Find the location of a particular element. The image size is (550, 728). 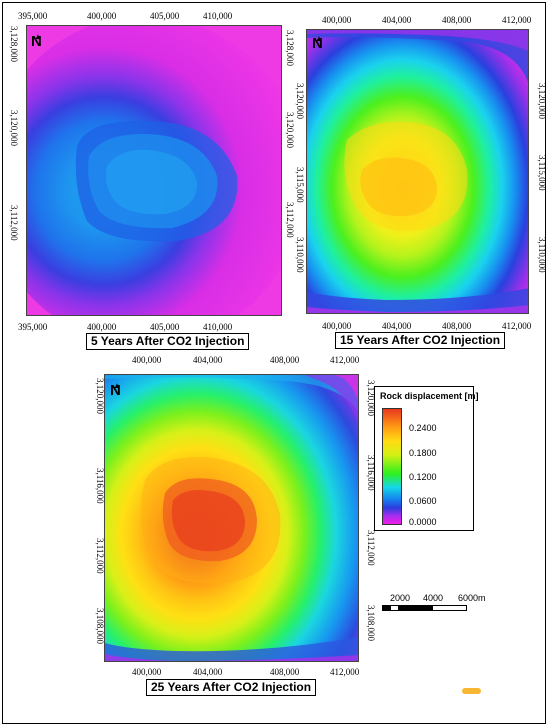

x-tick-top: 395,000 is located at coordinates (33, 16).